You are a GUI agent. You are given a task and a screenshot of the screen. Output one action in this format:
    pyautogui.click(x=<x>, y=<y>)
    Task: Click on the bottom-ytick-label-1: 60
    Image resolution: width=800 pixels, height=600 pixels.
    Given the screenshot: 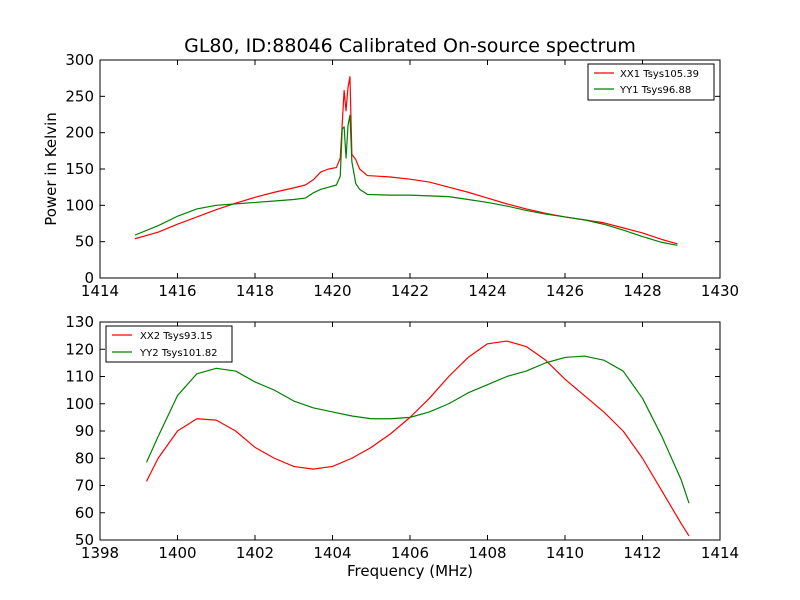 What is the action you would take?
    pyautogui.click(x=84, y=513)
    